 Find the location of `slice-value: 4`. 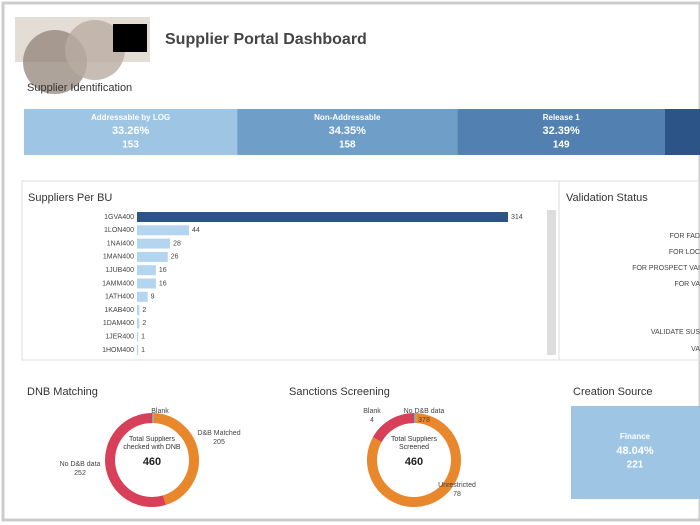

slice-value: 4 is located at coordinates (372, 420).